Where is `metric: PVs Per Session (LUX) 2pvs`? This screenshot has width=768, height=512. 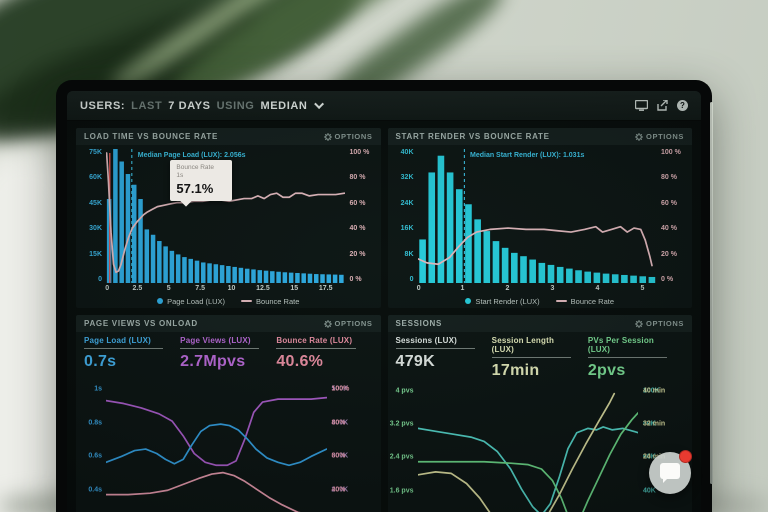 metric: PVs Per Session (LUX) 2pvs is located at coordinates (635, 358).